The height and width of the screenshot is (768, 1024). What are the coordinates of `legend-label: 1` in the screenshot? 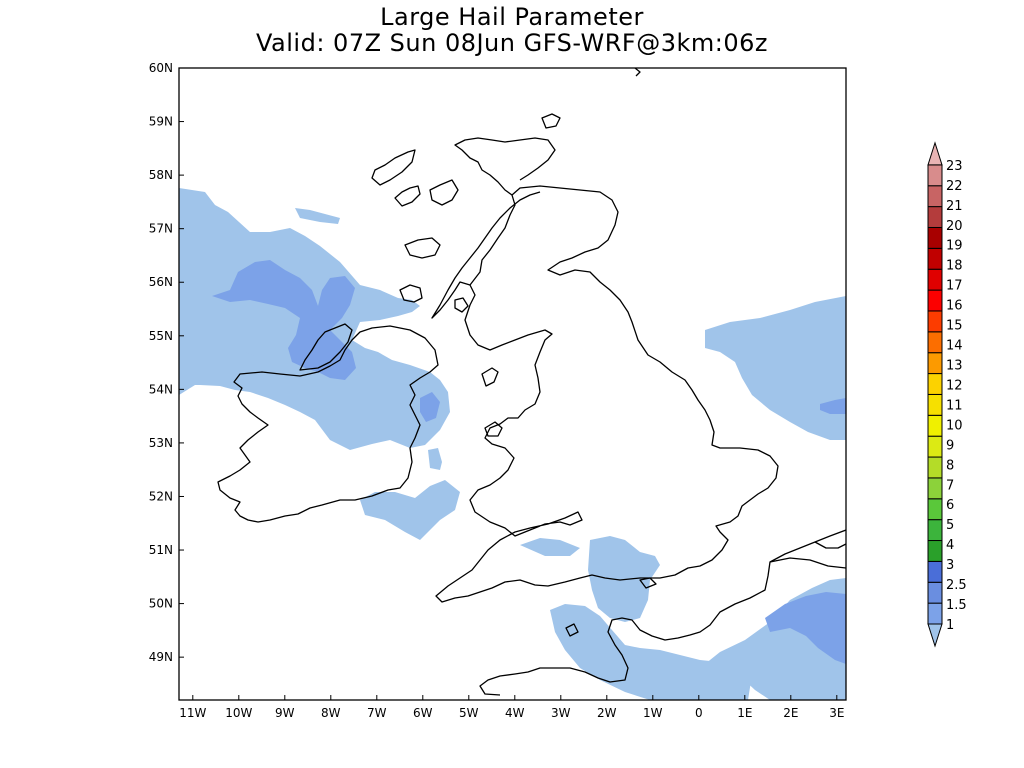 It's located at (950, 625).